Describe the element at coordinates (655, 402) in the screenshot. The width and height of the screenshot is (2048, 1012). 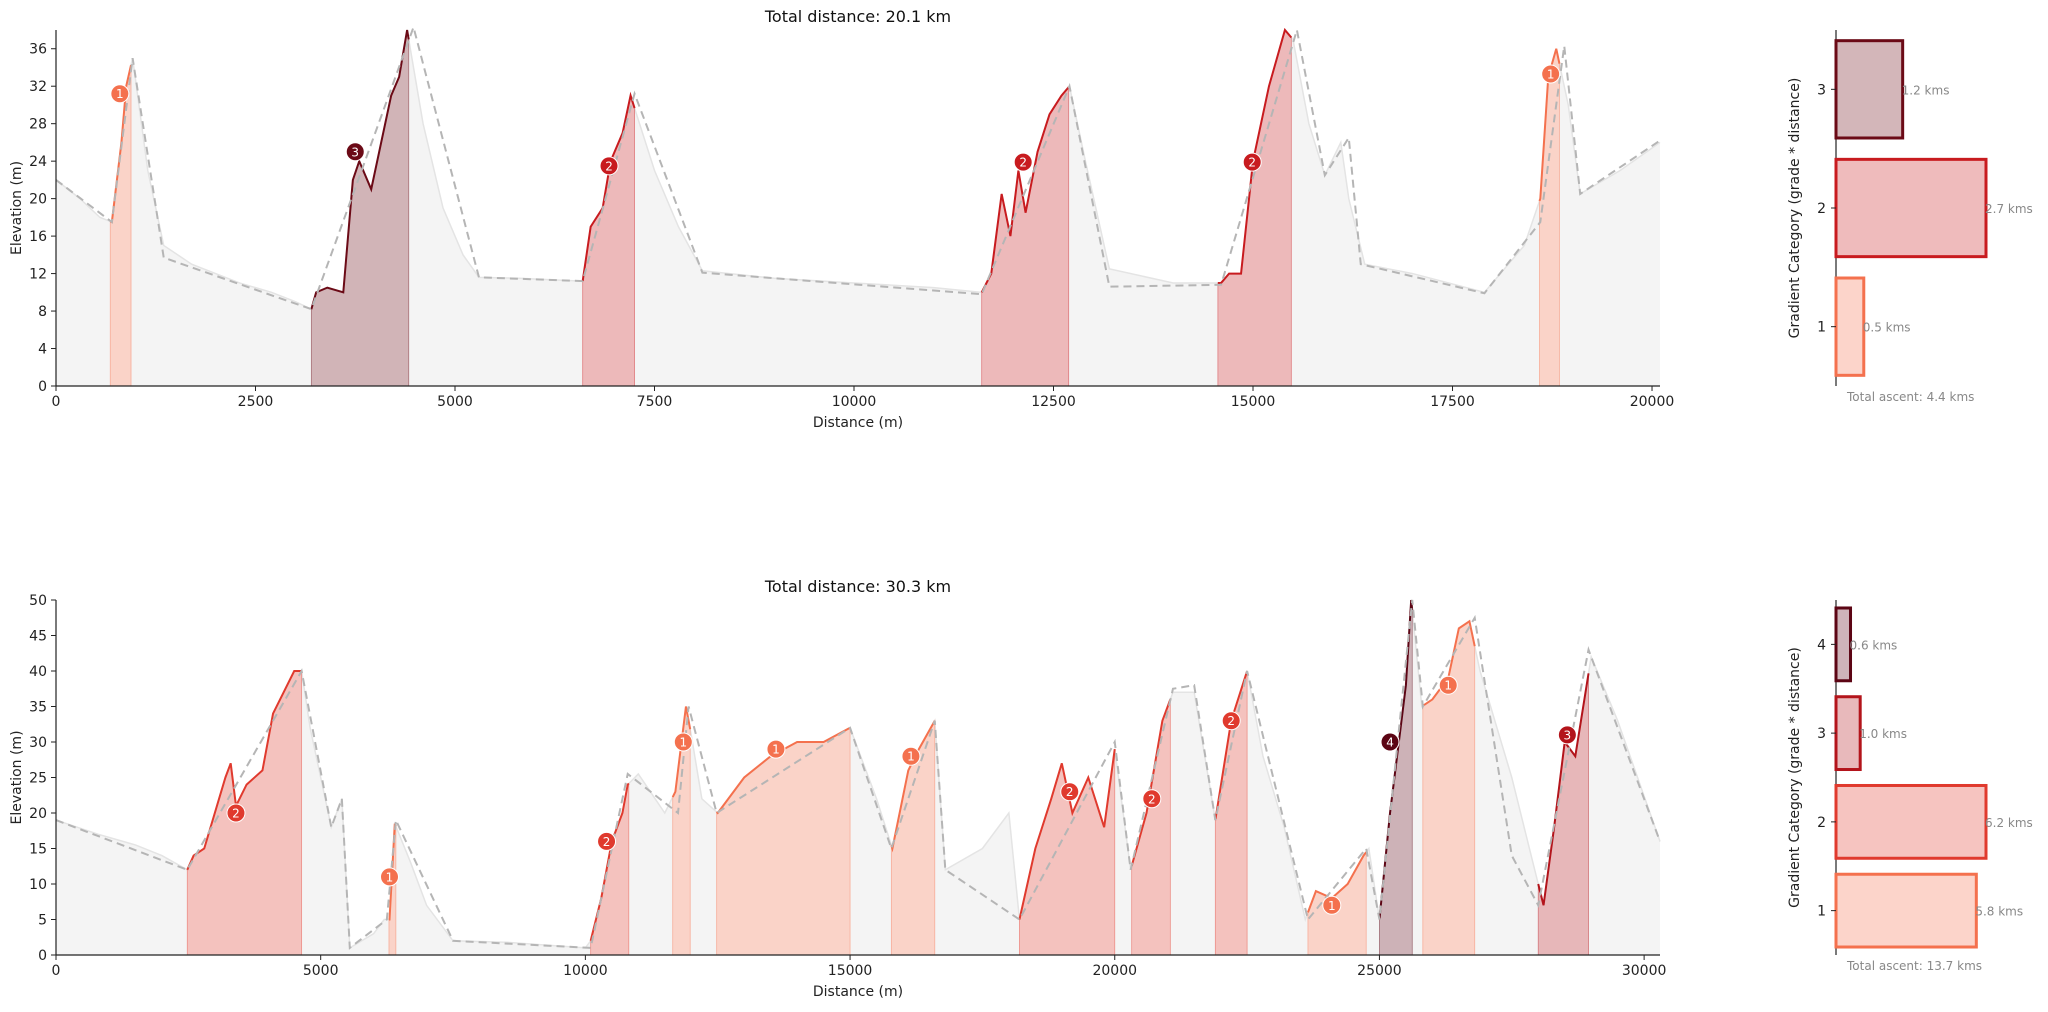
I see `x-tick-label: 7500` at that location.